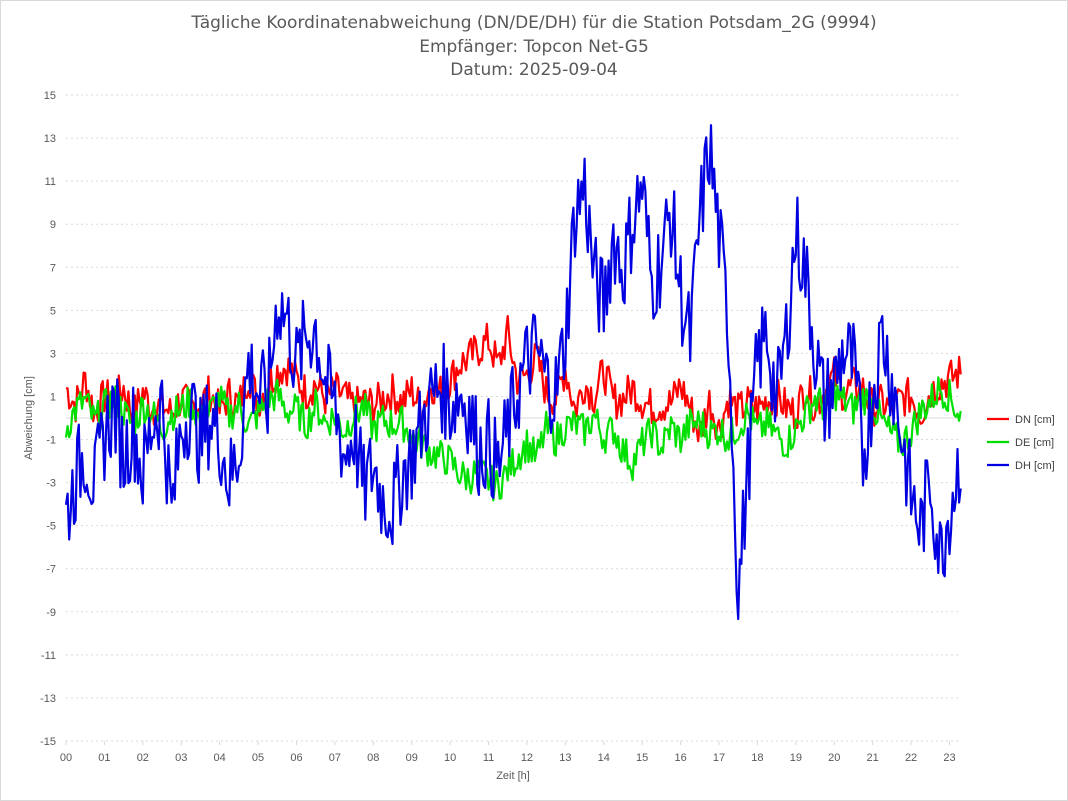 The height and width of the screenshot is (801, 1068). Describe the element at coordinates (53, 225) in the screenshot. I see `y-tick-label: 9` at that location.